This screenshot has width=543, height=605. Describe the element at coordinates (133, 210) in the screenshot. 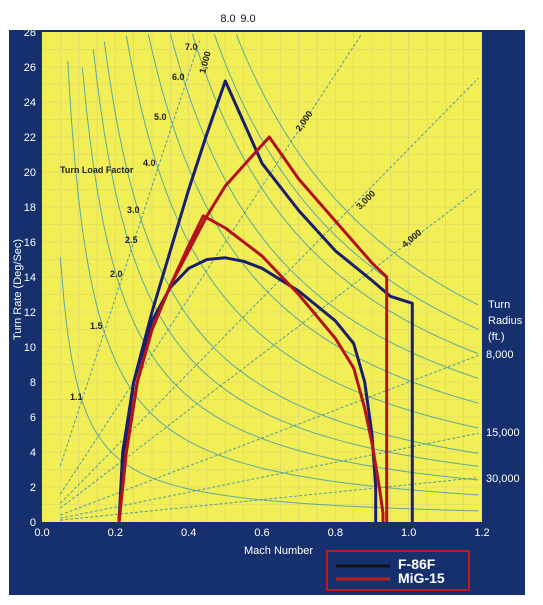

I see `load-factor-label: 3.0` at that location.